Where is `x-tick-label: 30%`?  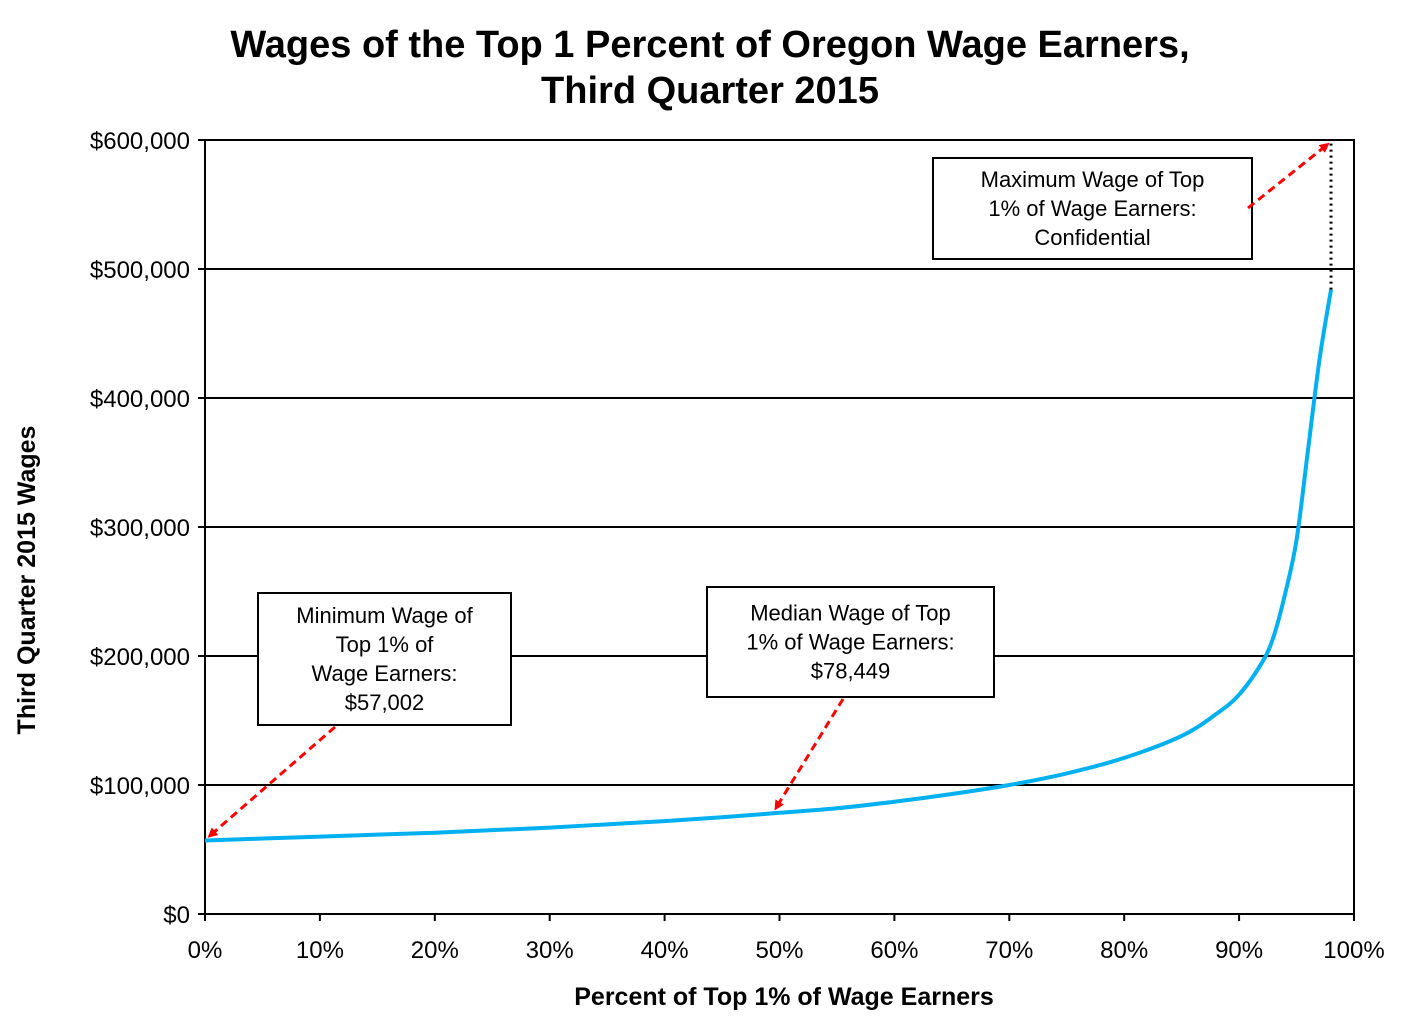
x-tick-label: 30% is located at coordinates (550, 950).